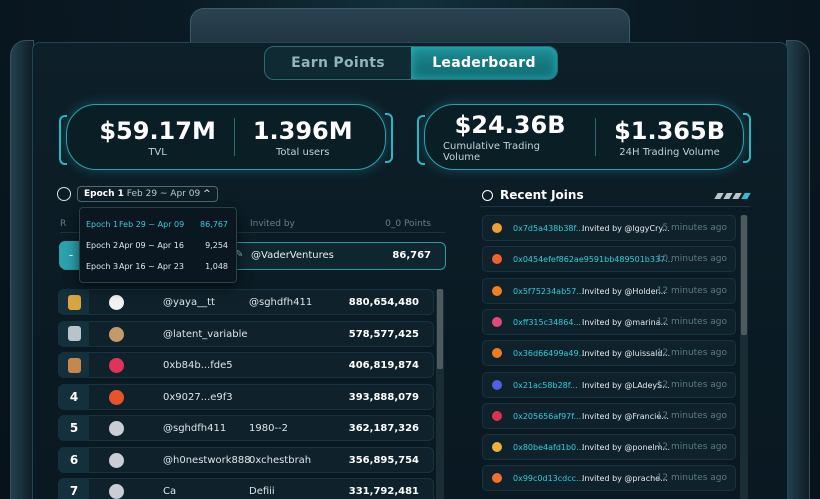 The height and width of the screenshot is (499, 820). What do you see at coordinates (207, 194) in the screenshot?
I see `chevron-up-icon: ^` at bounding box center [207, 194].